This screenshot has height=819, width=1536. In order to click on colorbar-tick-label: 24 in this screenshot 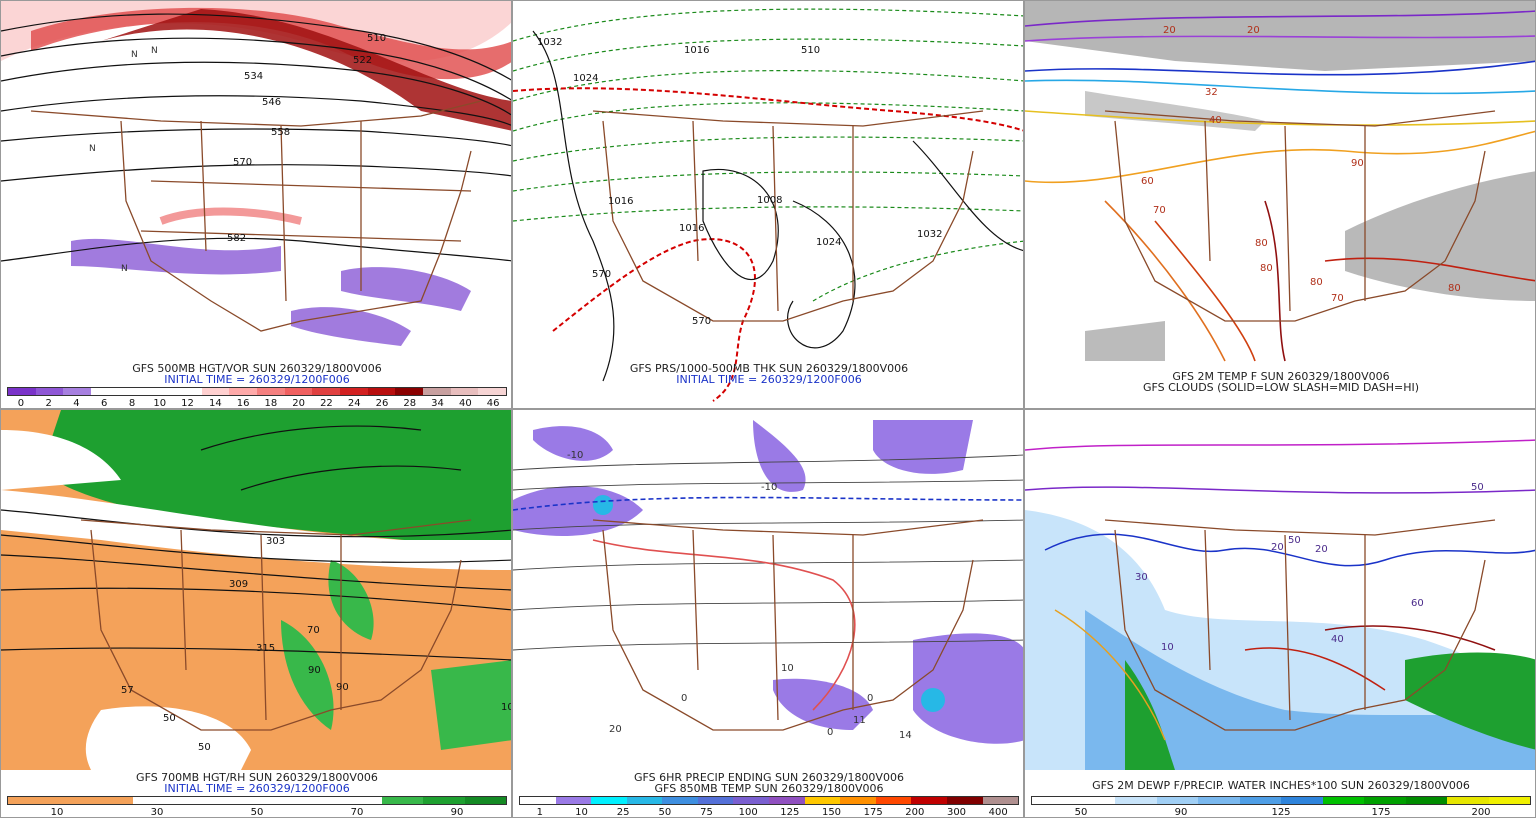, I will do `click(354, 403)`.